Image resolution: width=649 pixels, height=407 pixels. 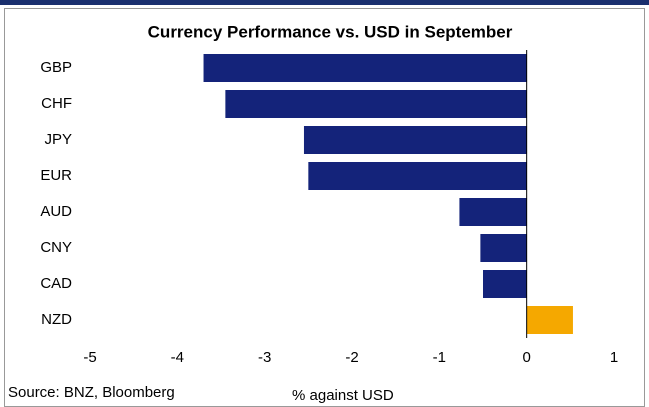 What do you see at coordinates (56, 103) in the screenshot?
I see `y-tick-label: CHF` at bounding box center [56, 103].